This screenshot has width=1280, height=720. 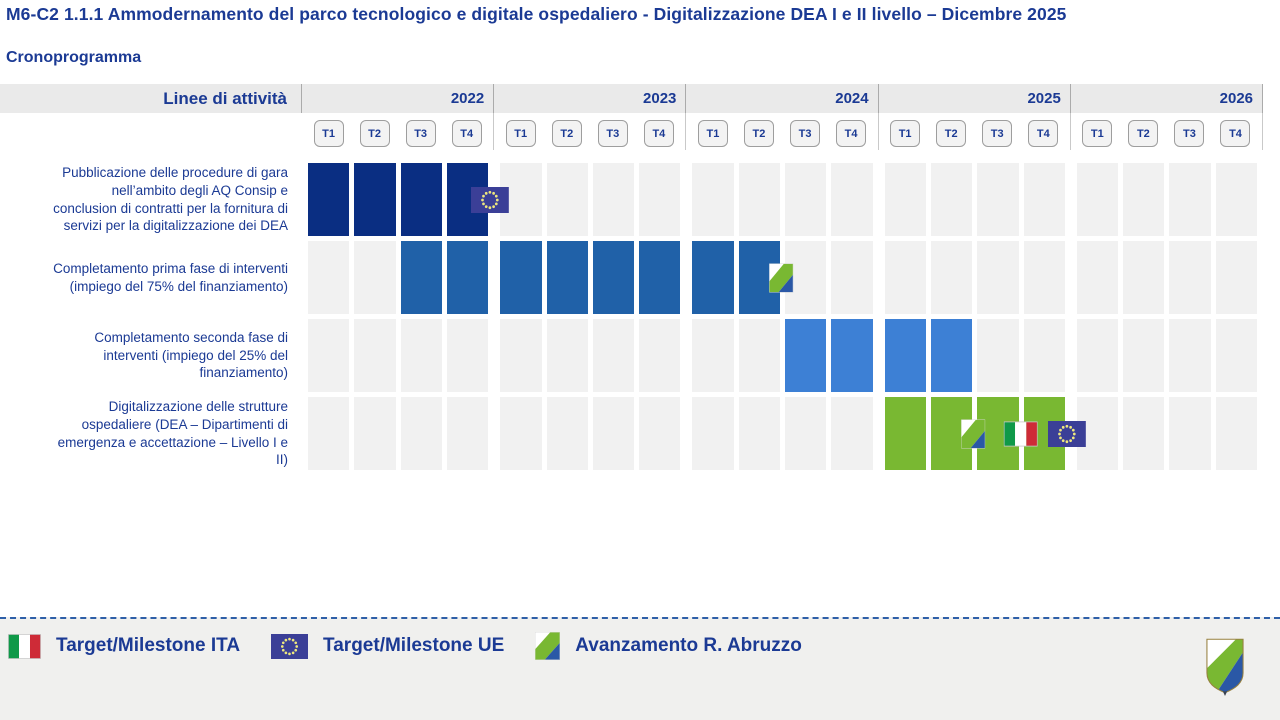 I want to click on gantt-cell-2023-T2-filled, so click(x=567, y=277).